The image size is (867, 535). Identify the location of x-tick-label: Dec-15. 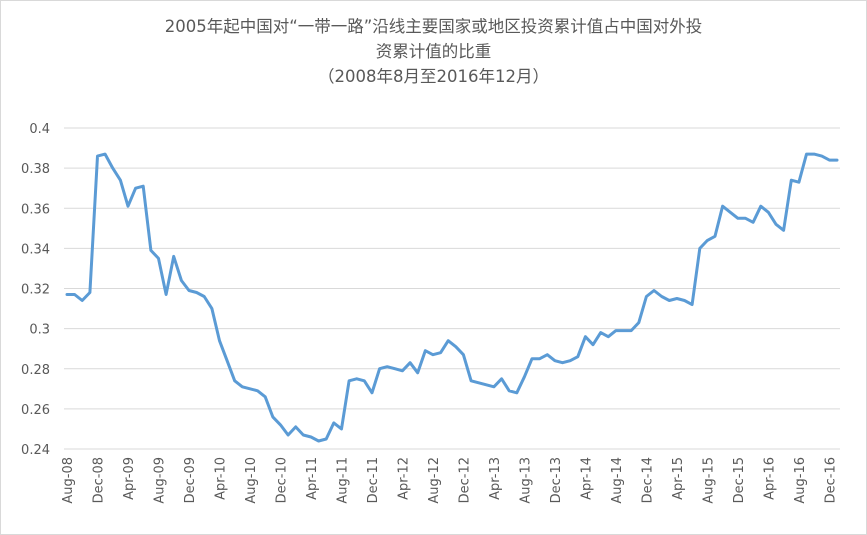
(739, 480).